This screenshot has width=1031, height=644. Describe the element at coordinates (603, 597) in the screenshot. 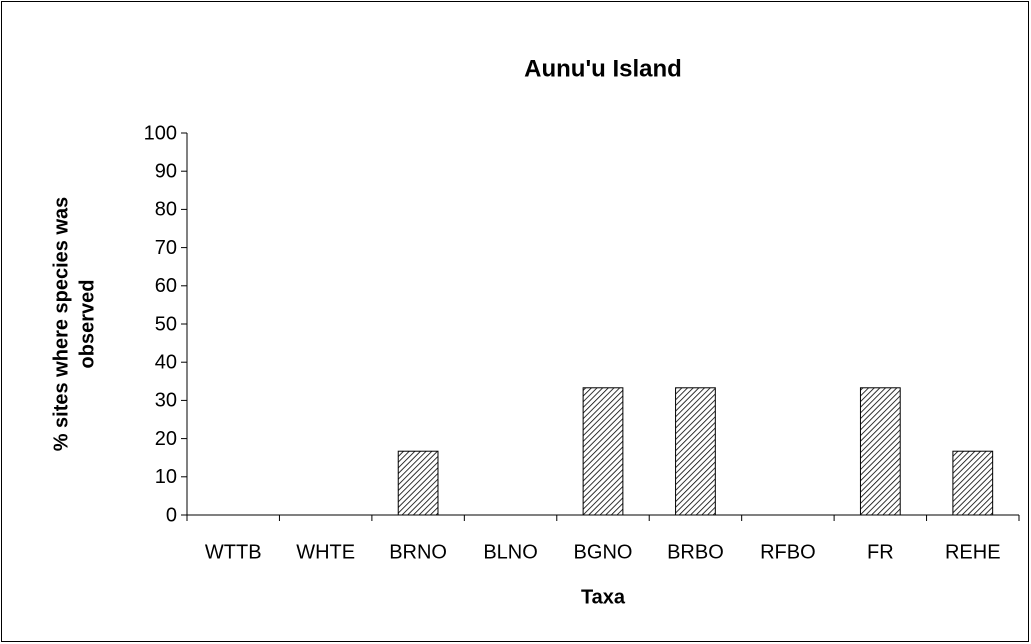

I see `x-axis-label: Taxa` at that location.